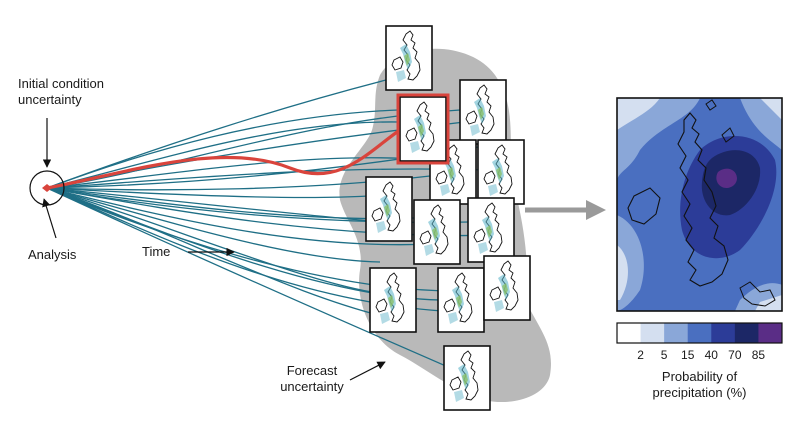  Describe the element at coordinates (61, 83) in the screenshot. I see `initial-condition-label-line1: Initial condition` at that location.